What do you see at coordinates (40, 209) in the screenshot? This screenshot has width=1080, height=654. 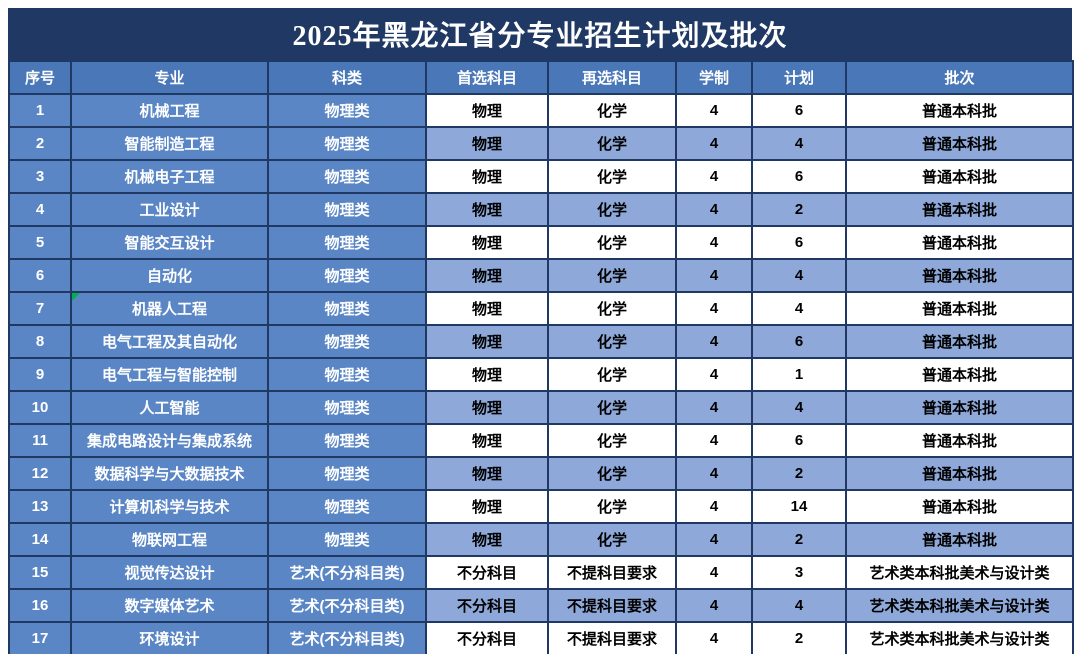 I see `cell-index: 4` at bounding box center [40, 209].